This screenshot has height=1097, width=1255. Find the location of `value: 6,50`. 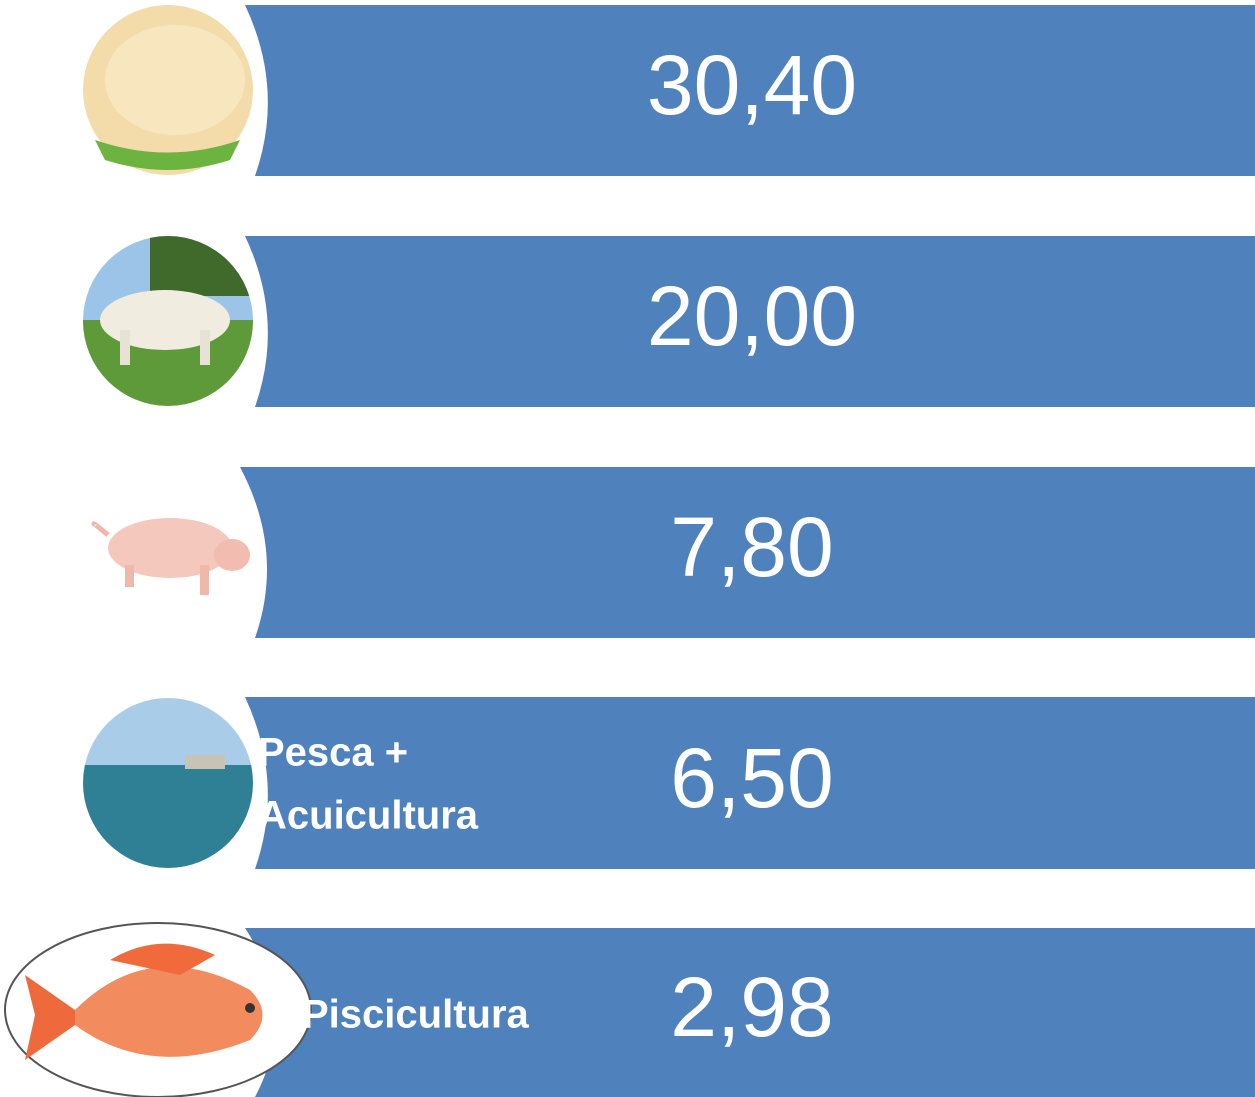

value: 6,50 is located at coordinates (752, 778).